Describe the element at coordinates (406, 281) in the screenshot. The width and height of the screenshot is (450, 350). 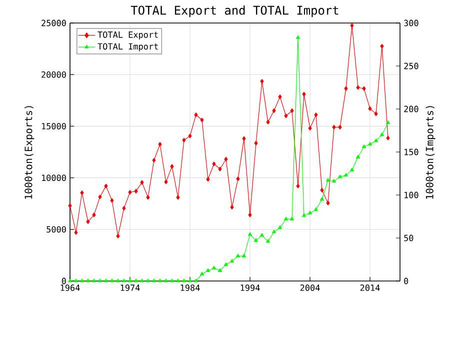
I see `y2-tick-label: 0` at that location.